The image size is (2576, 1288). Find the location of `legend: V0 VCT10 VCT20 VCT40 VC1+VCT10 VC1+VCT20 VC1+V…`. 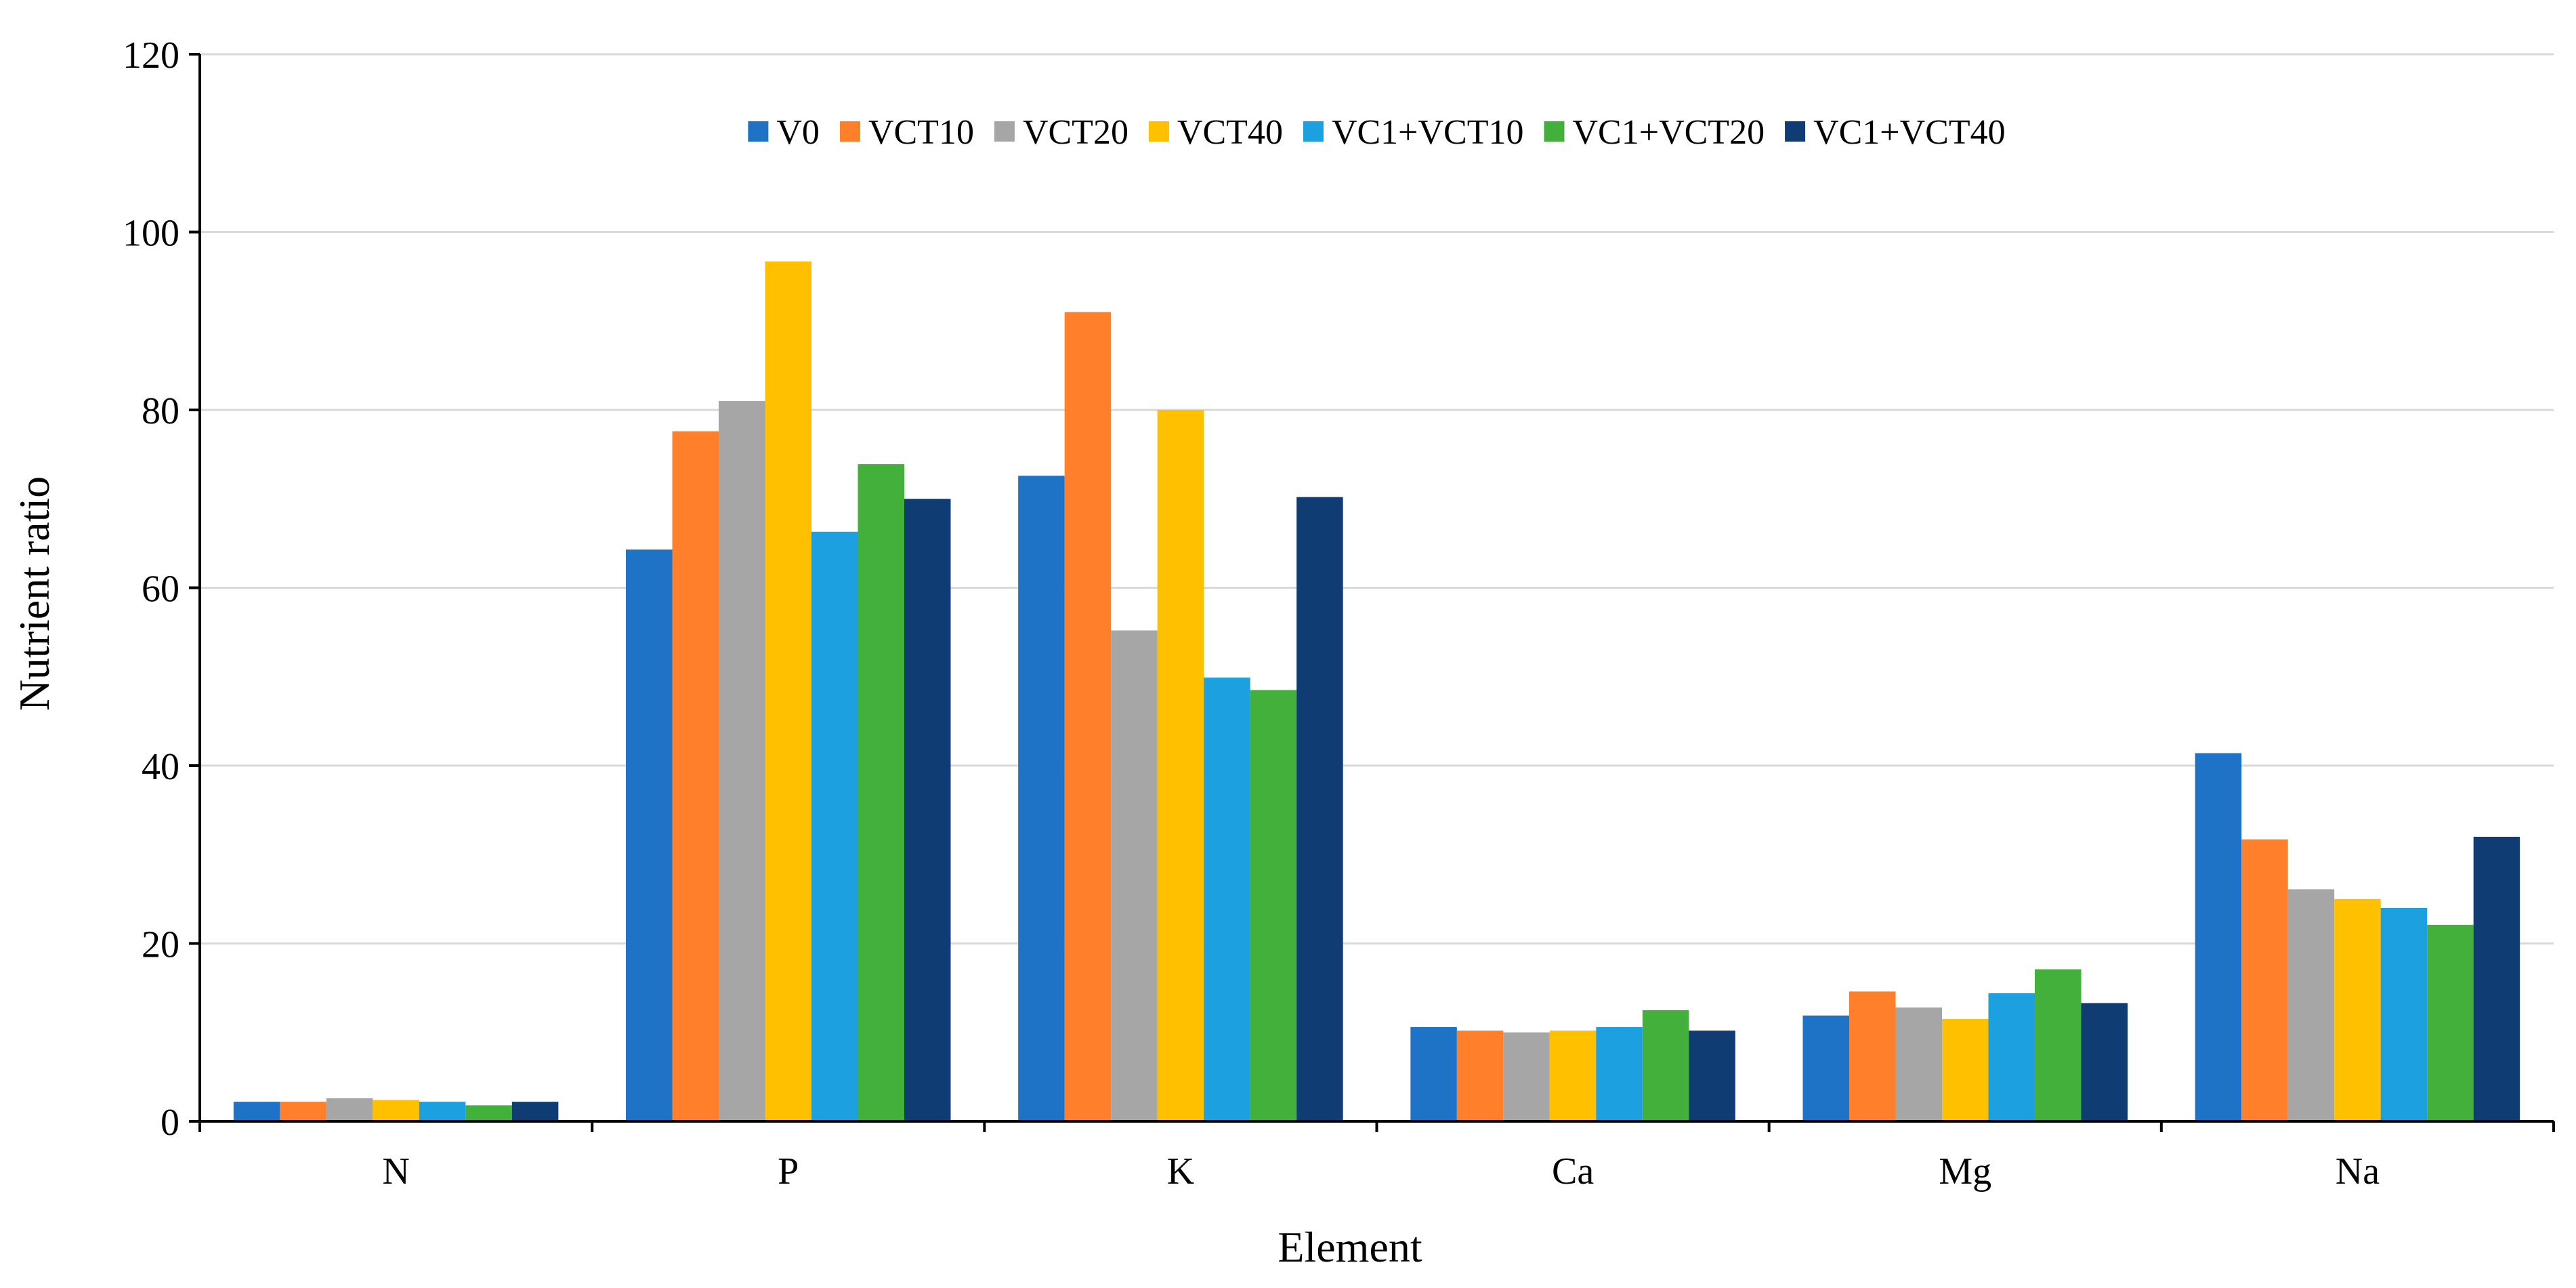

legend: V0 VCT10 VCT20 VCT40 VC1+VCT10 VC1+VCT20 VC1+V… is located at coordinates (1377, 132).